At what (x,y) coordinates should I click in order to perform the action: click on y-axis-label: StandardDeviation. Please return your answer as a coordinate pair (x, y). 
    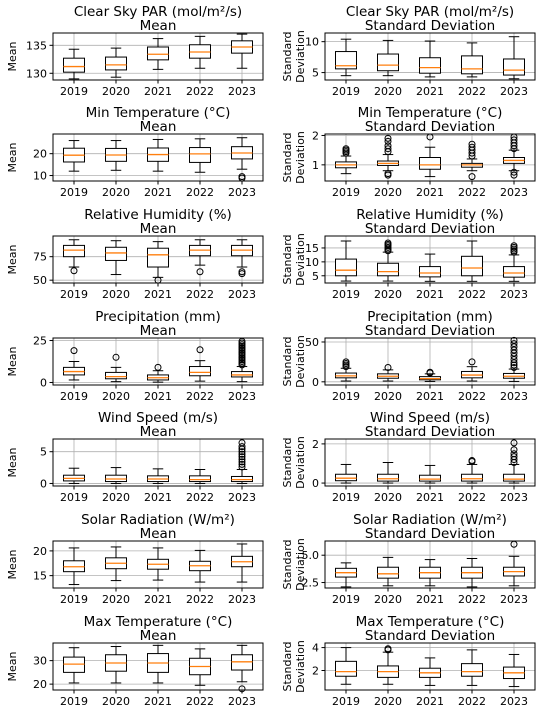
    Looking at the image, I should click on (294, 259).